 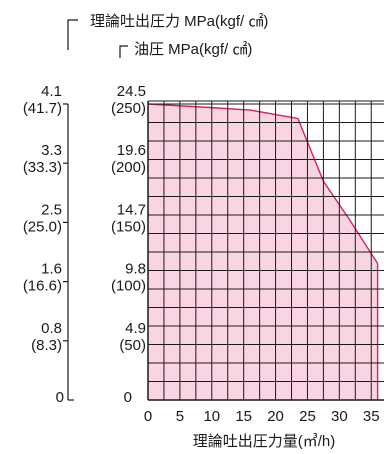 I want to click on inner-tick-label: 0, so click(x=128, y=397).